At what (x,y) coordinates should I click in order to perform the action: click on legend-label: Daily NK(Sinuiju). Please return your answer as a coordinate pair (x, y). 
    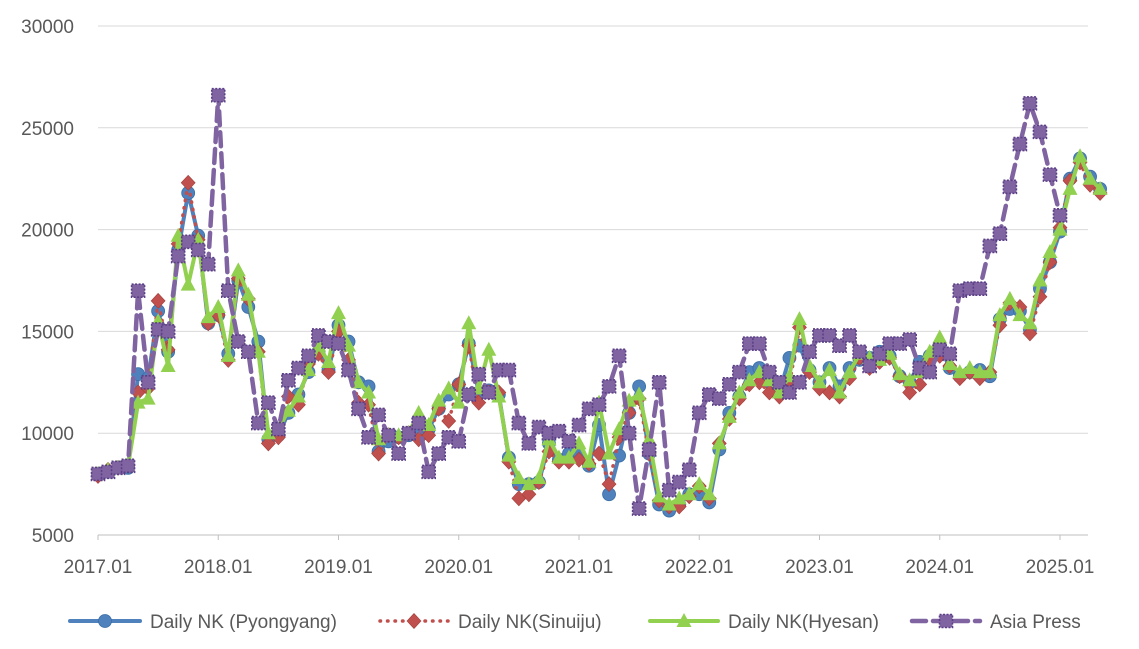
    Looking at the image, I should click on (530, 622).